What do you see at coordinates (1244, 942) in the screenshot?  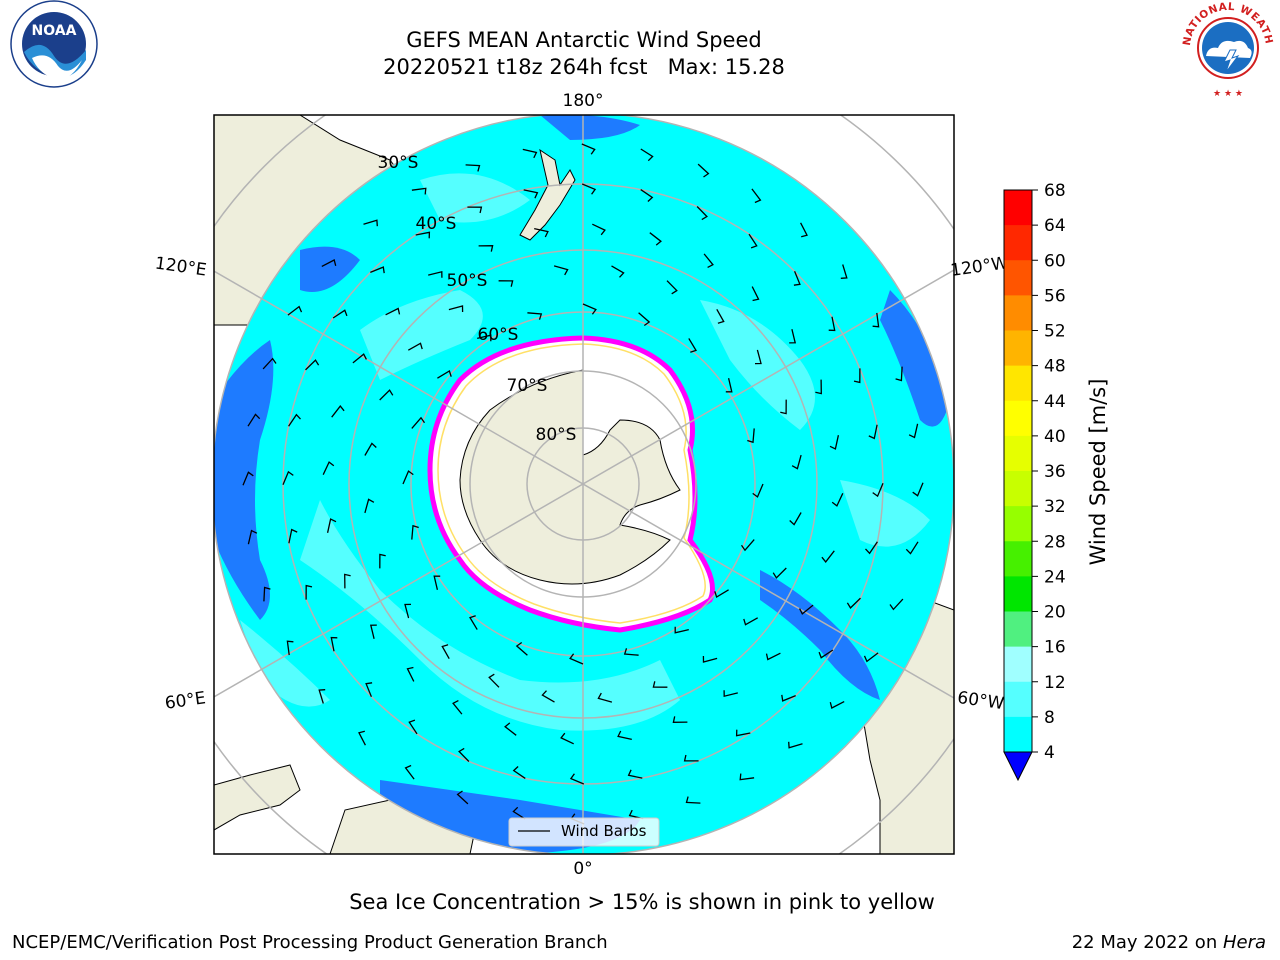 I see `footer-machine: Hera` at bounding box center [1244, 942].